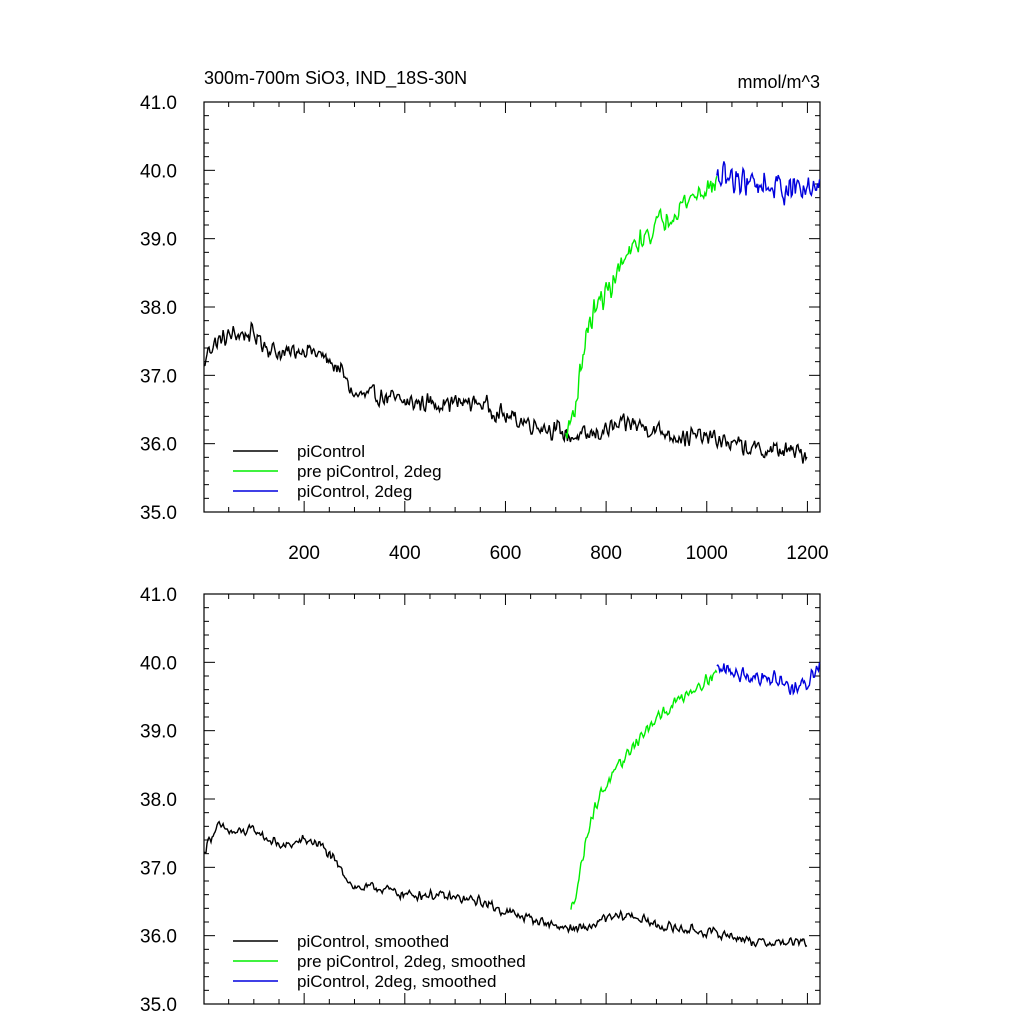 This screenshot has height=1024, width=1024. Describe the element at coordinates (304, 553) in the screenshot. I see `x-tick-label: 200` at that location.